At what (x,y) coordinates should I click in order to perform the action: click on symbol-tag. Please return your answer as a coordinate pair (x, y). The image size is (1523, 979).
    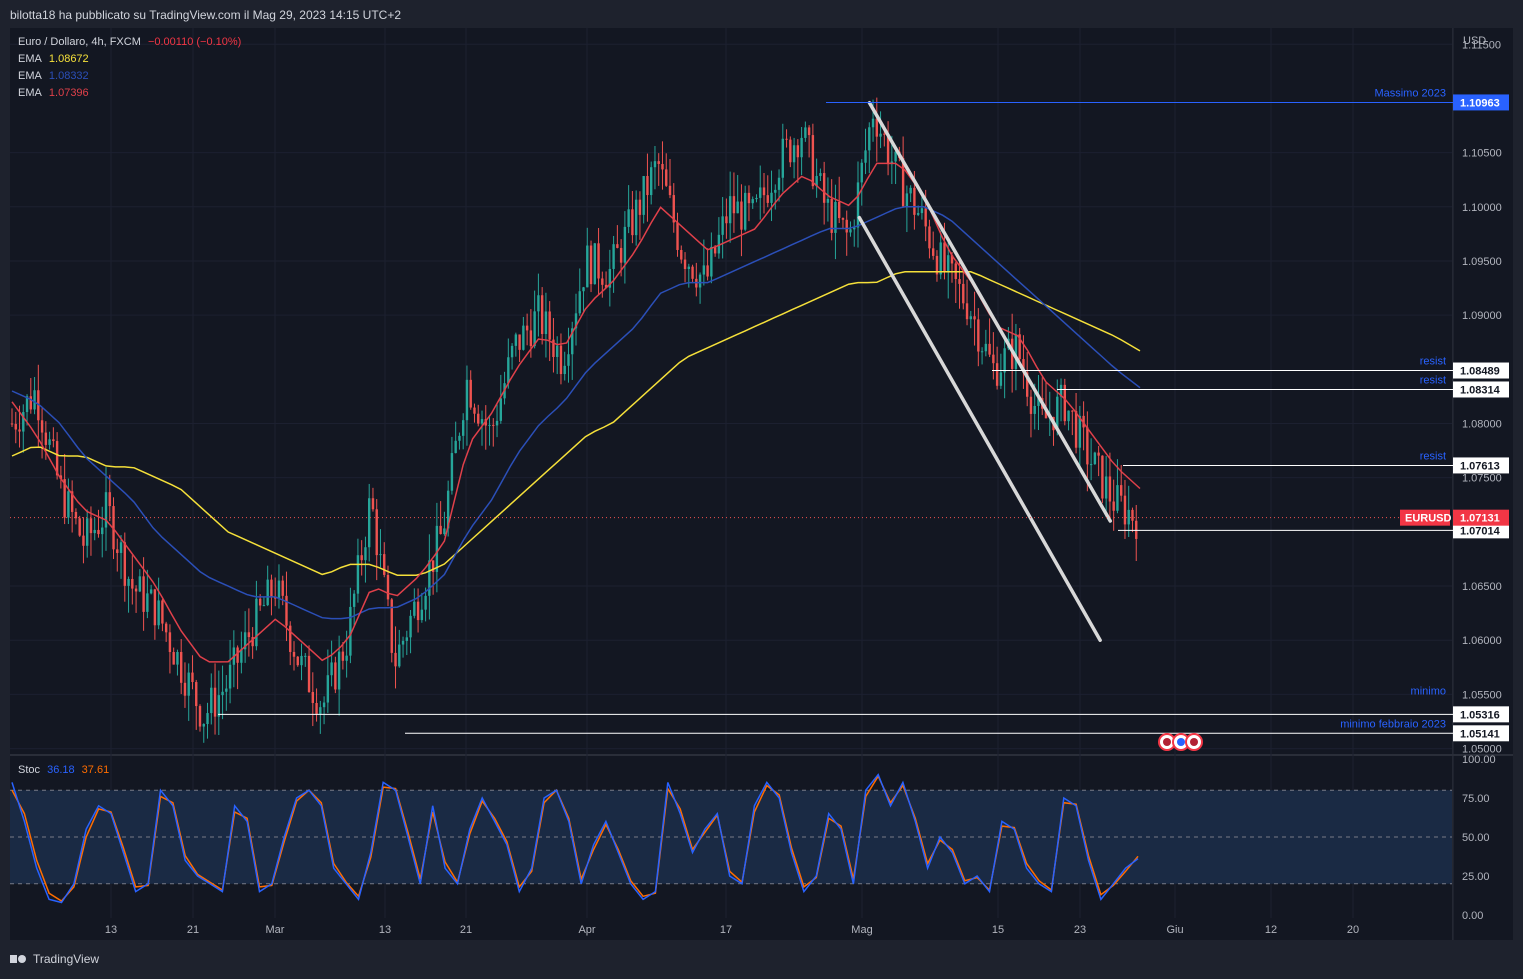
    Looking at the image, I should click on (1425, 517).